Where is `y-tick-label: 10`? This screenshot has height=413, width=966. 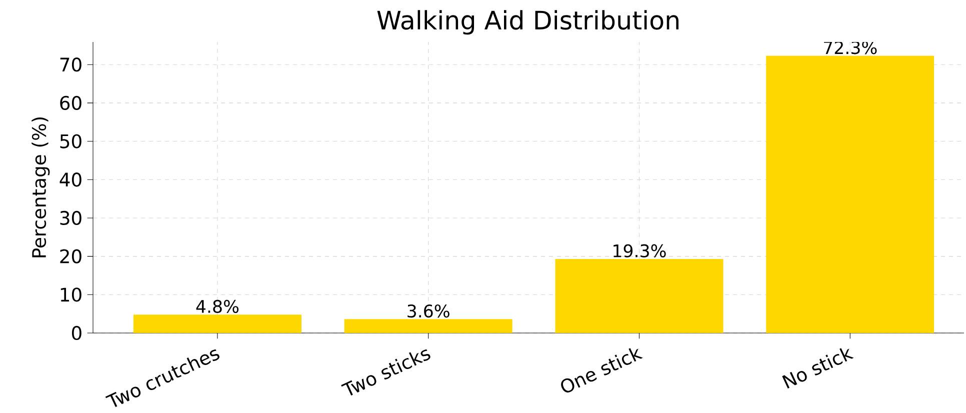 y-tick-label: 10 is located at coordinates (71, 295).